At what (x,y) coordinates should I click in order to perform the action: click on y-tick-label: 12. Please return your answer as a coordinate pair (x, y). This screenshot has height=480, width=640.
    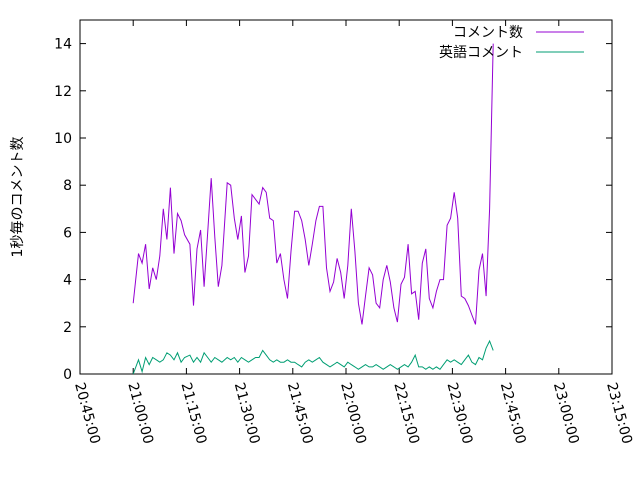
    Looking at the image, I should click on (63, 92).